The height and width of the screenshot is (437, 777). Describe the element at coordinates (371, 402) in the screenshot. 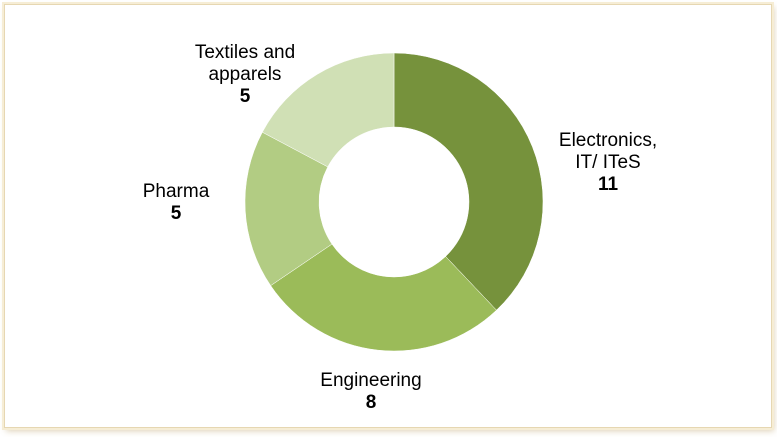

I see `slice-value-label: 8` at that location.